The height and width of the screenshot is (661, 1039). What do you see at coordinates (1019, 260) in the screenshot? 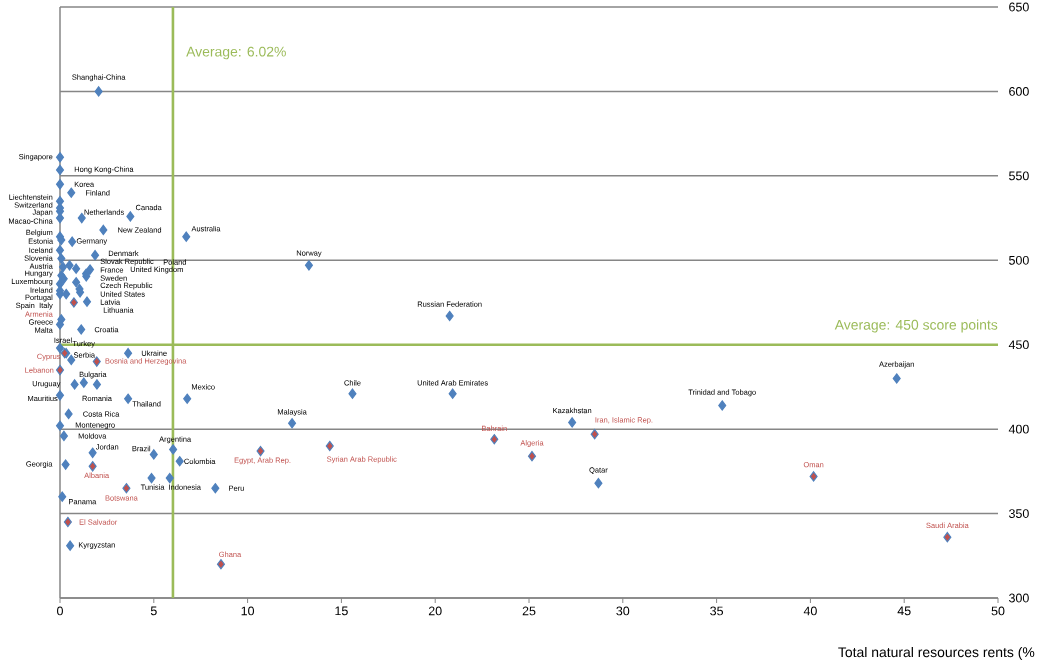
I see `y-tick-label: 500` at bounding box center [1019, 260].